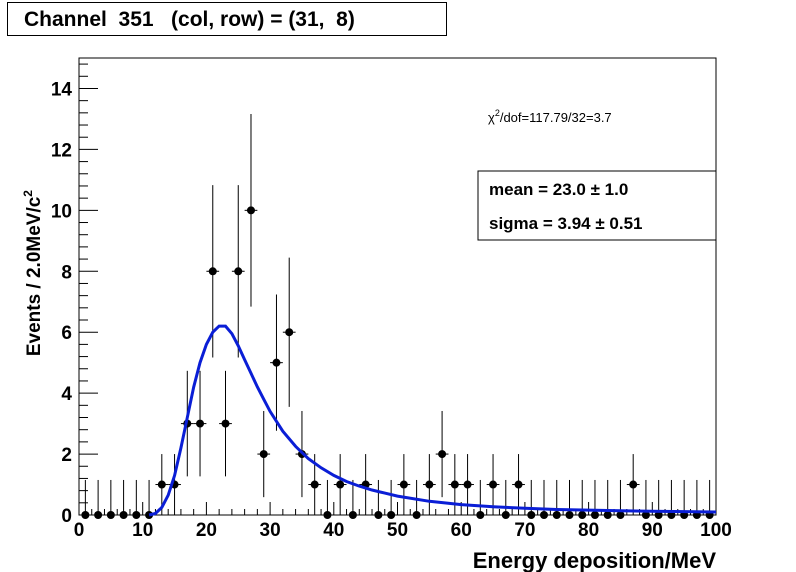 The height and width of the screenshot is (572, 796). I want to click on y-axis-title-main: Events / 2.0MeV/c, so click(34, 276).